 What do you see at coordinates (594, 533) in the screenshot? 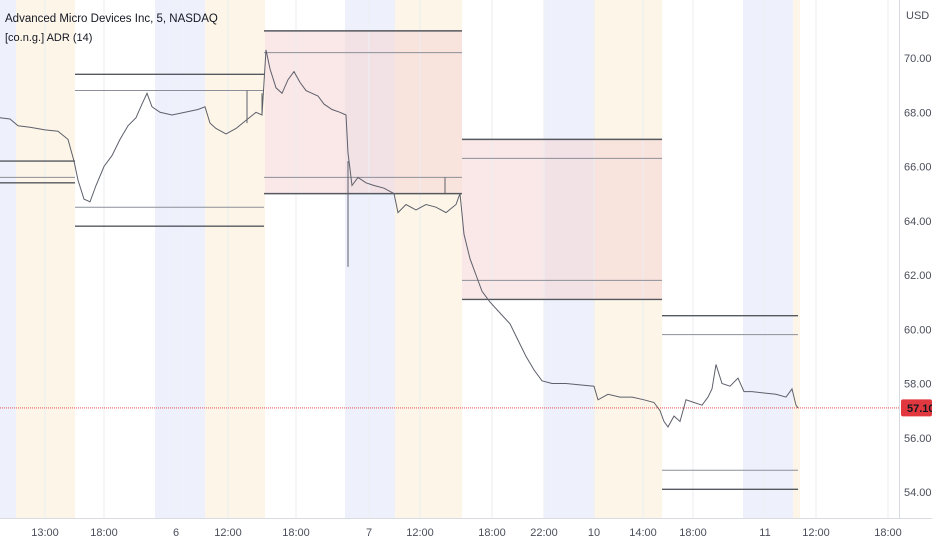
I see `x-tick-label-9: 10` at bounding box center [594, 533].